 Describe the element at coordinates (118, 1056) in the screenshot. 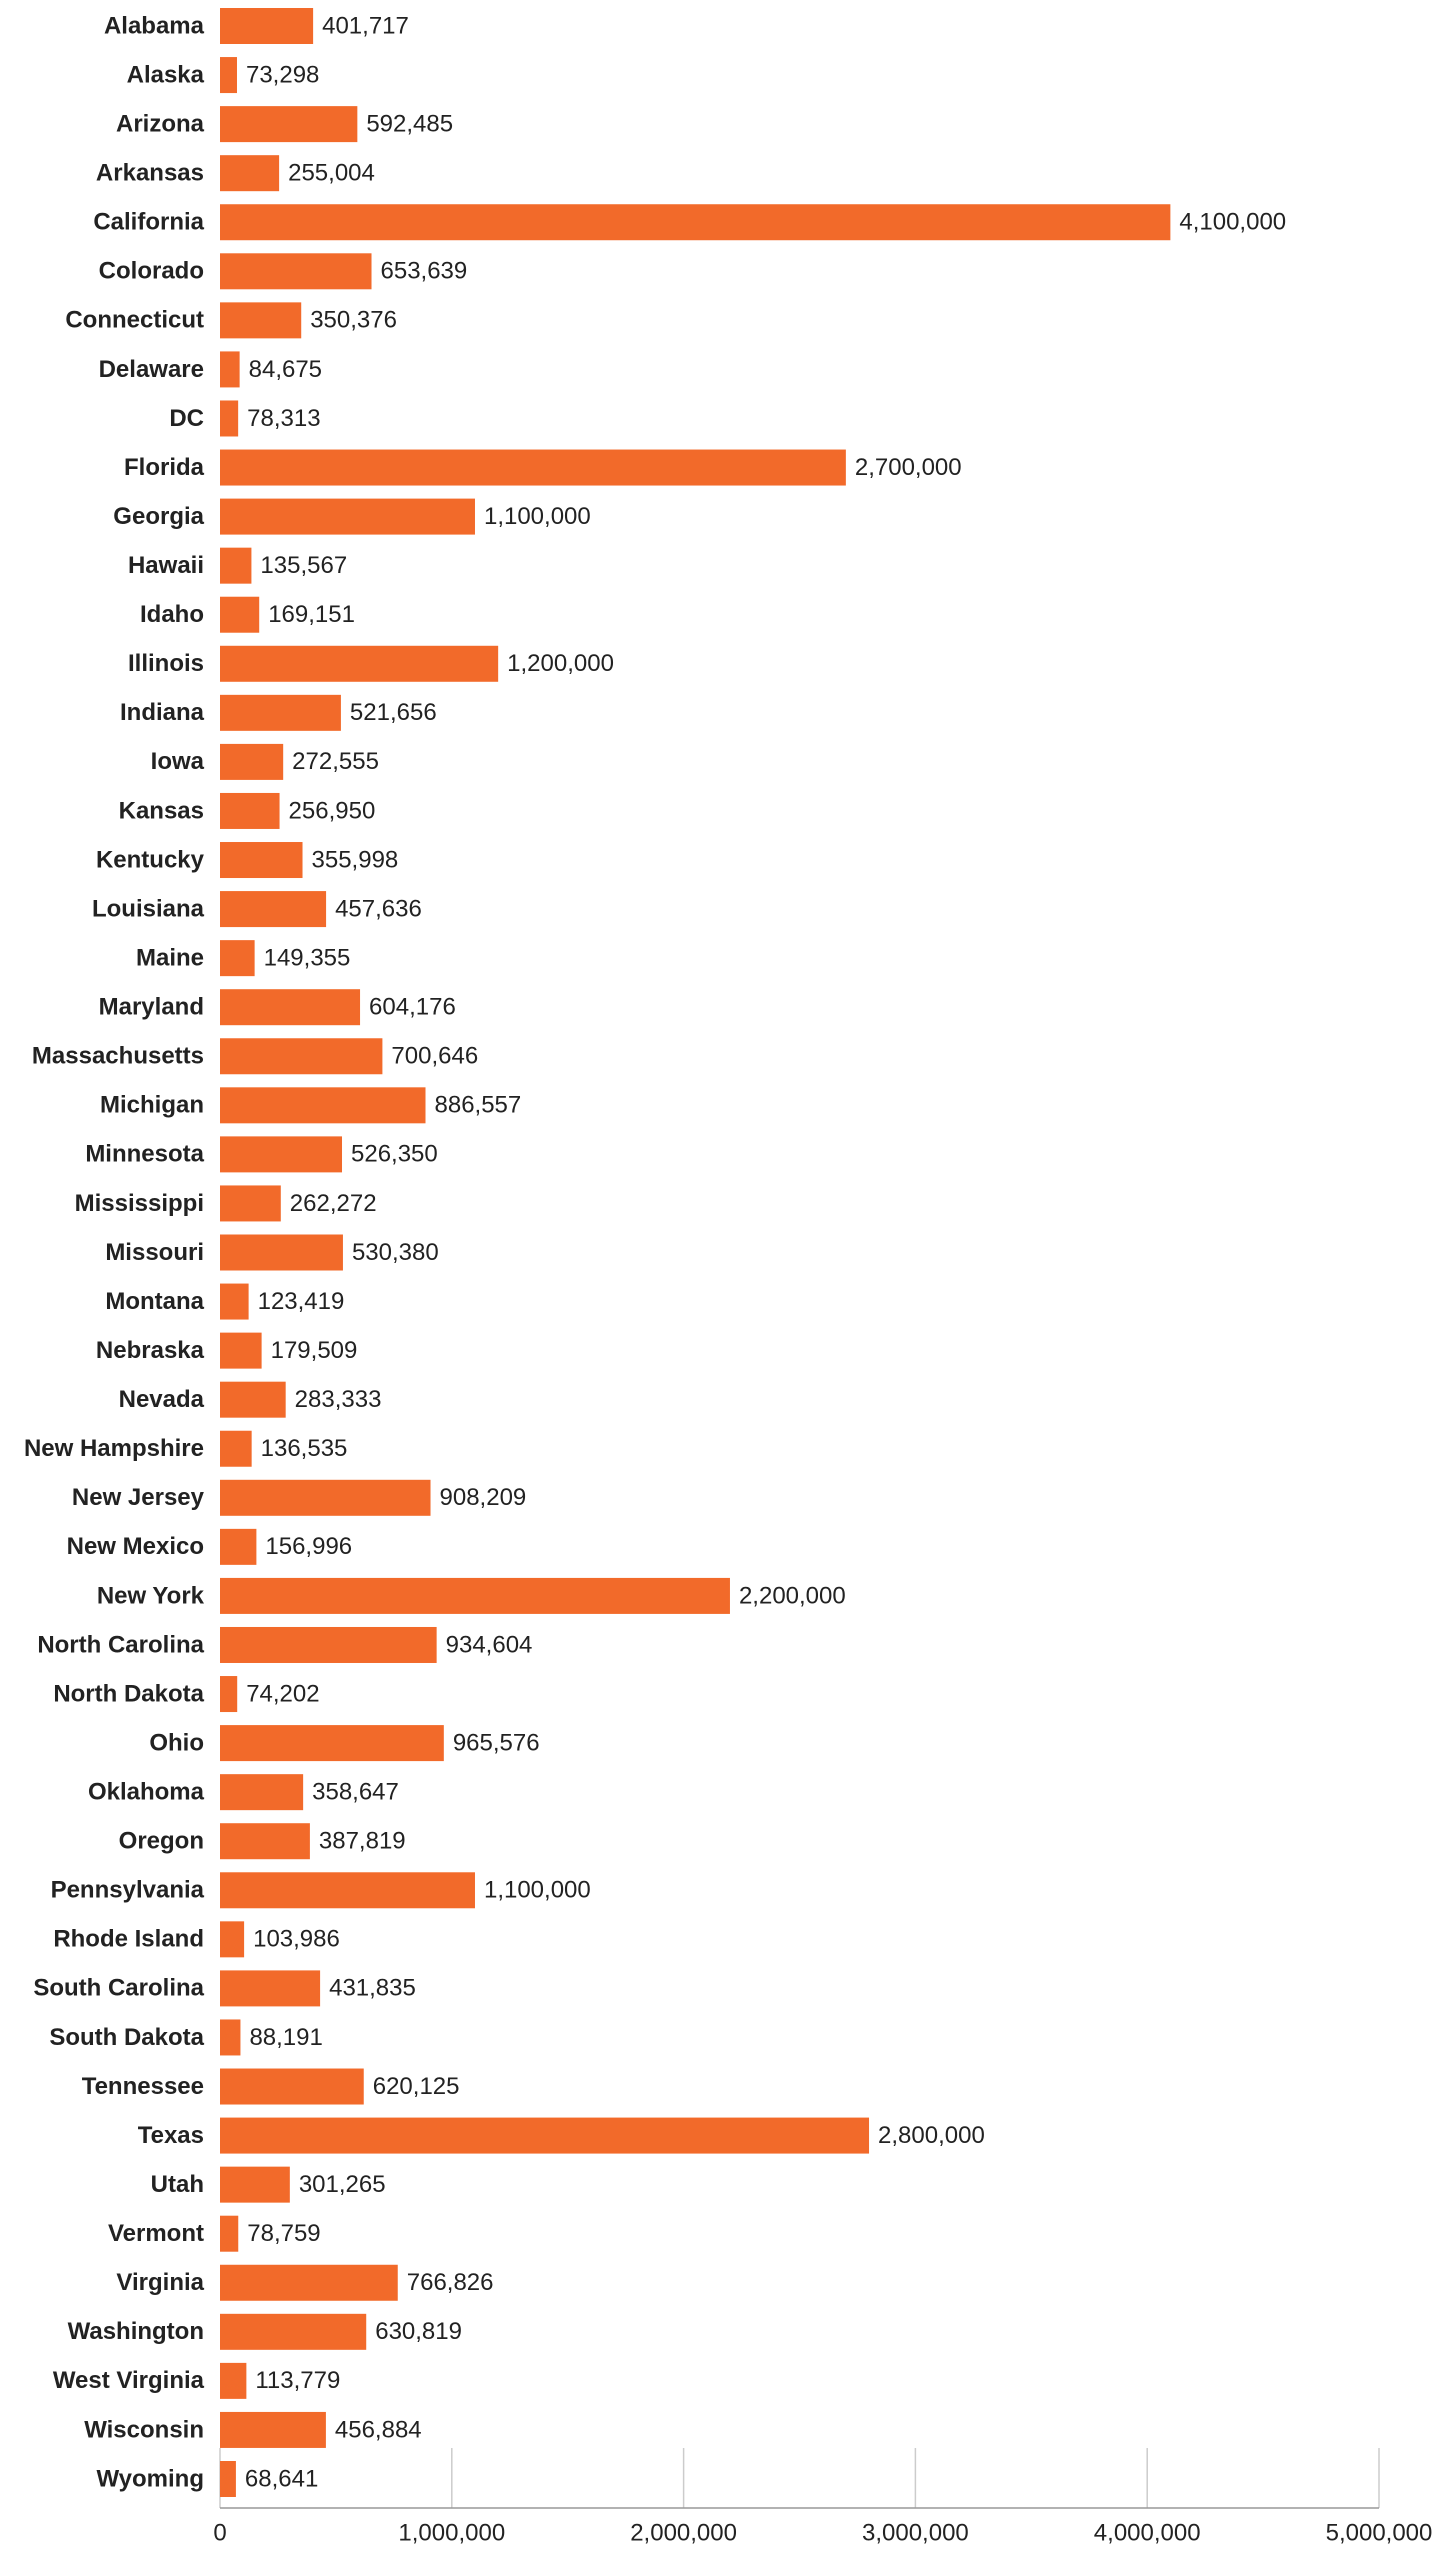

I see `y-tick-label: Massachusetts` at that location.